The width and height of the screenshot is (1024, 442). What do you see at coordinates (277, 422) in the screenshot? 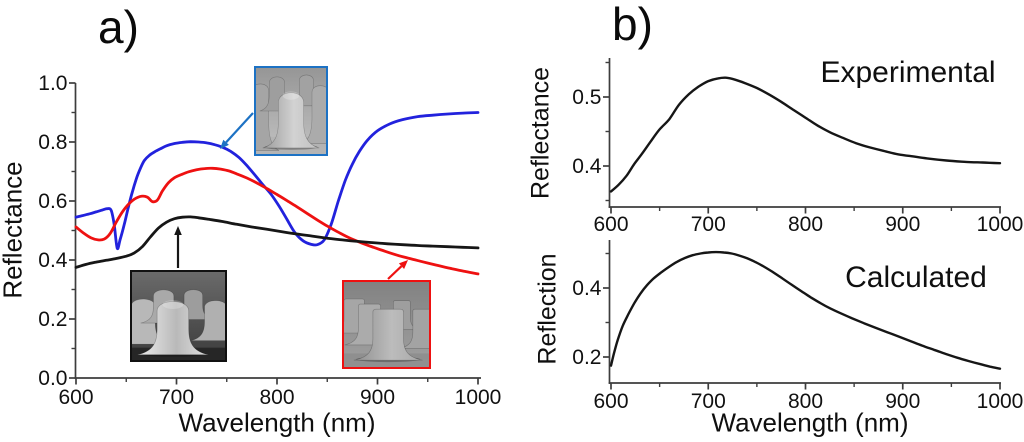
I see `panel-a-x-axis-title: Wavelength (nm)` at bounding box center [277, 422].